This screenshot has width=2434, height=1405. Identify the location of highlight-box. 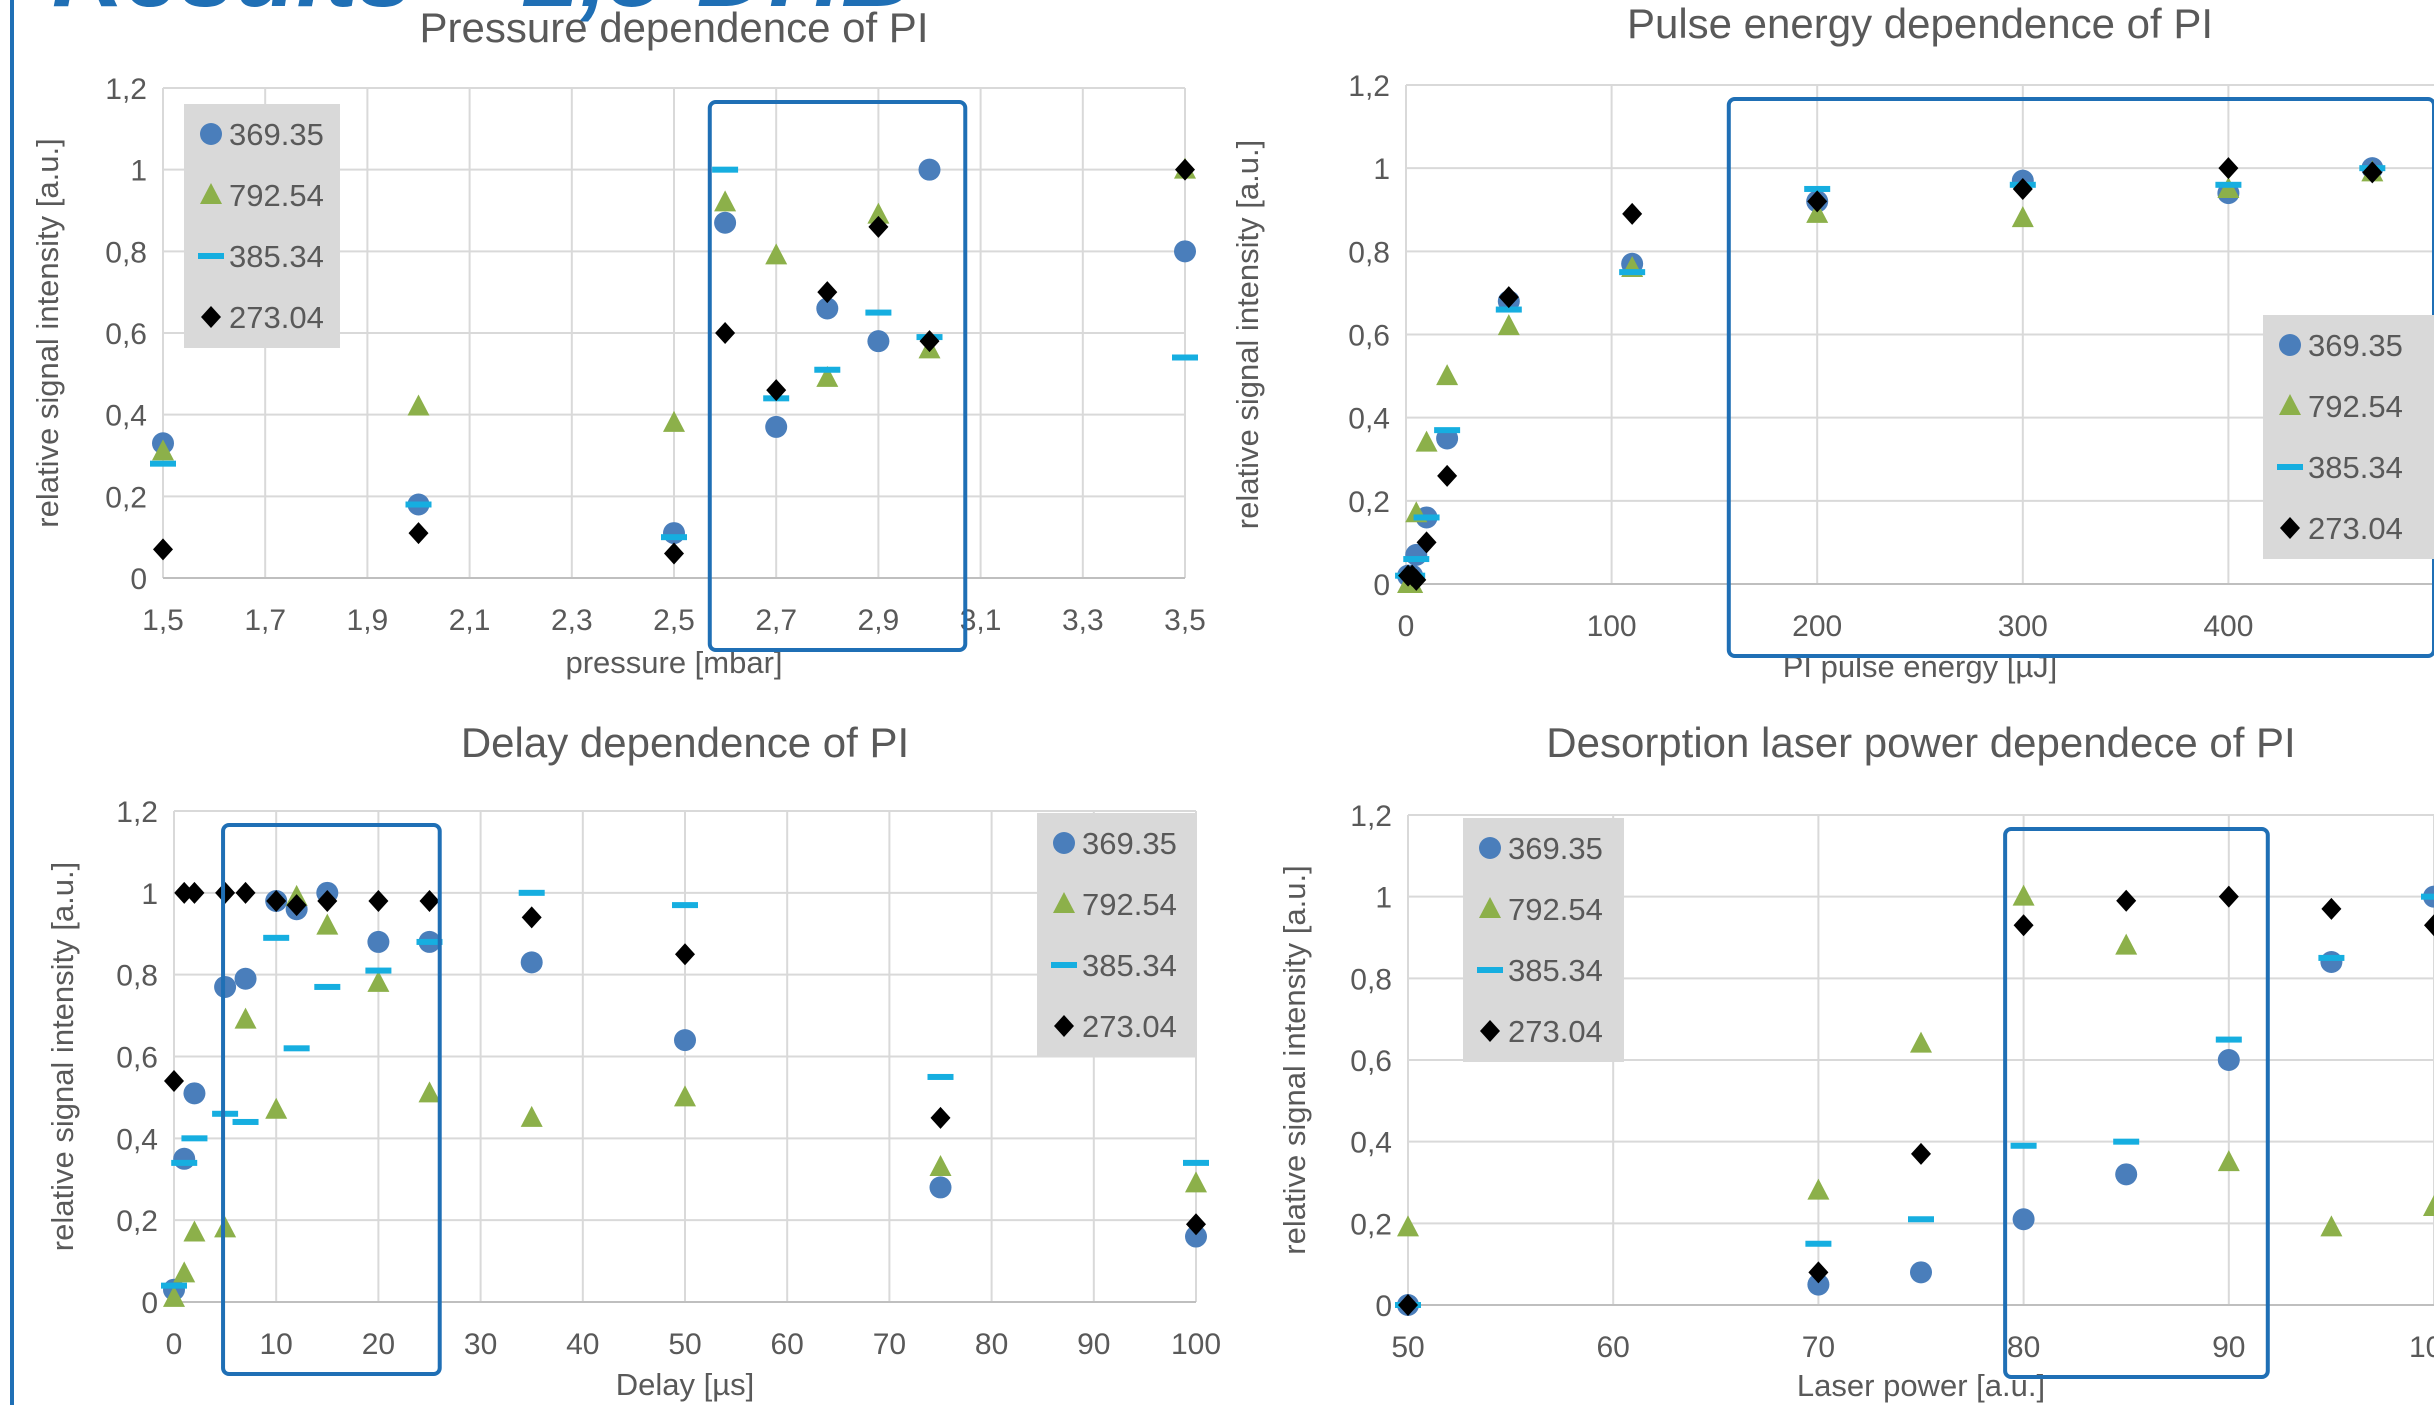
(2136, 1103).